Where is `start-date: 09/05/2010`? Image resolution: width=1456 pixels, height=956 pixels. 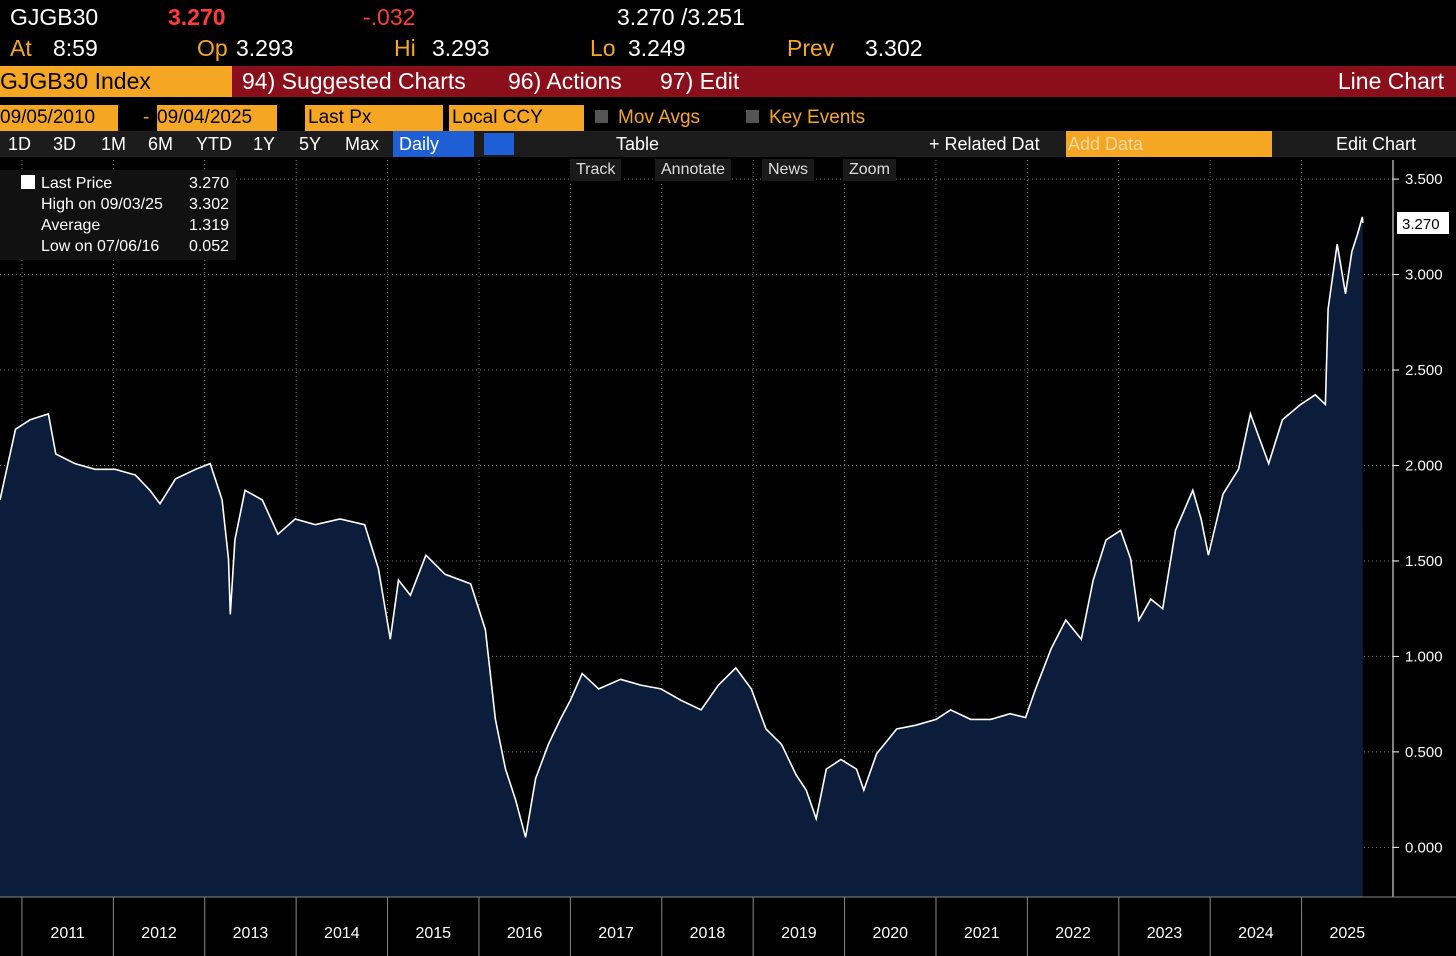
start-date: 09/05/2010 is located at coordinates (59, 118).